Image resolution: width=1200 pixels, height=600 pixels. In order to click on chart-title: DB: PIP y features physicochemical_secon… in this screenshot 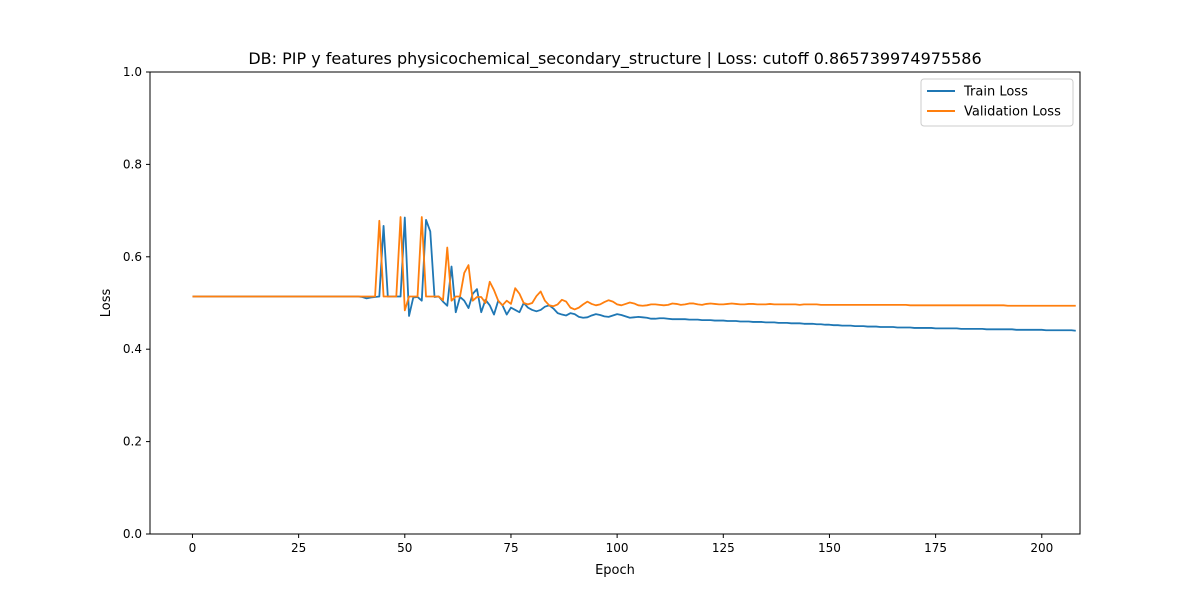, I will do `click(614, 59)`.